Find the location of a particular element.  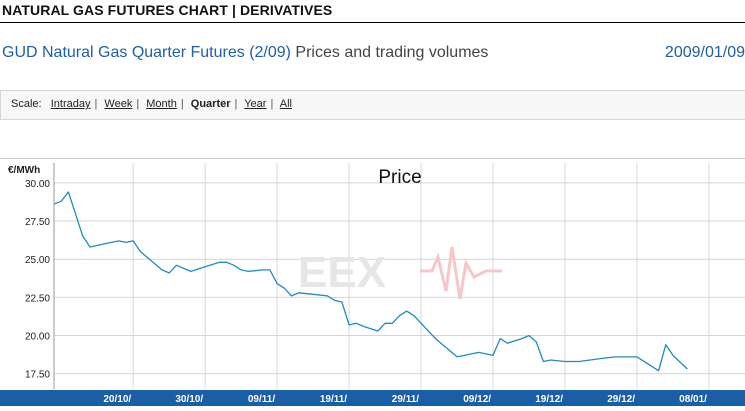

x-tick-label: 08/01/ is located at coordinates (693, 399).